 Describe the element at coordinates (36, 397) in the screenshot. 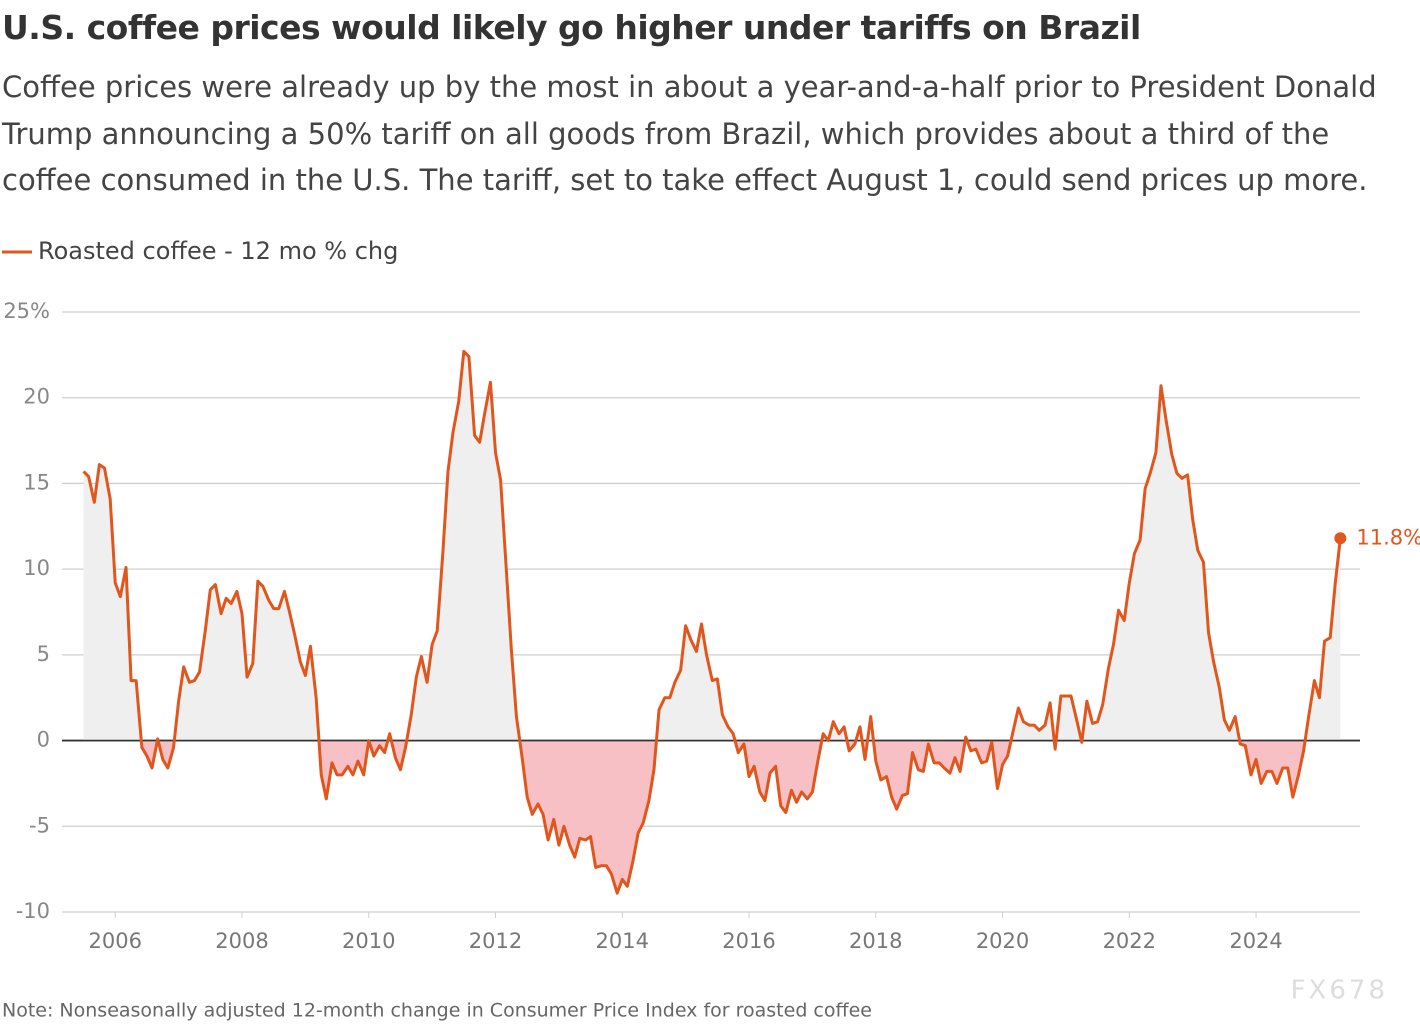

I see `y-tick-label: 20` at that location.